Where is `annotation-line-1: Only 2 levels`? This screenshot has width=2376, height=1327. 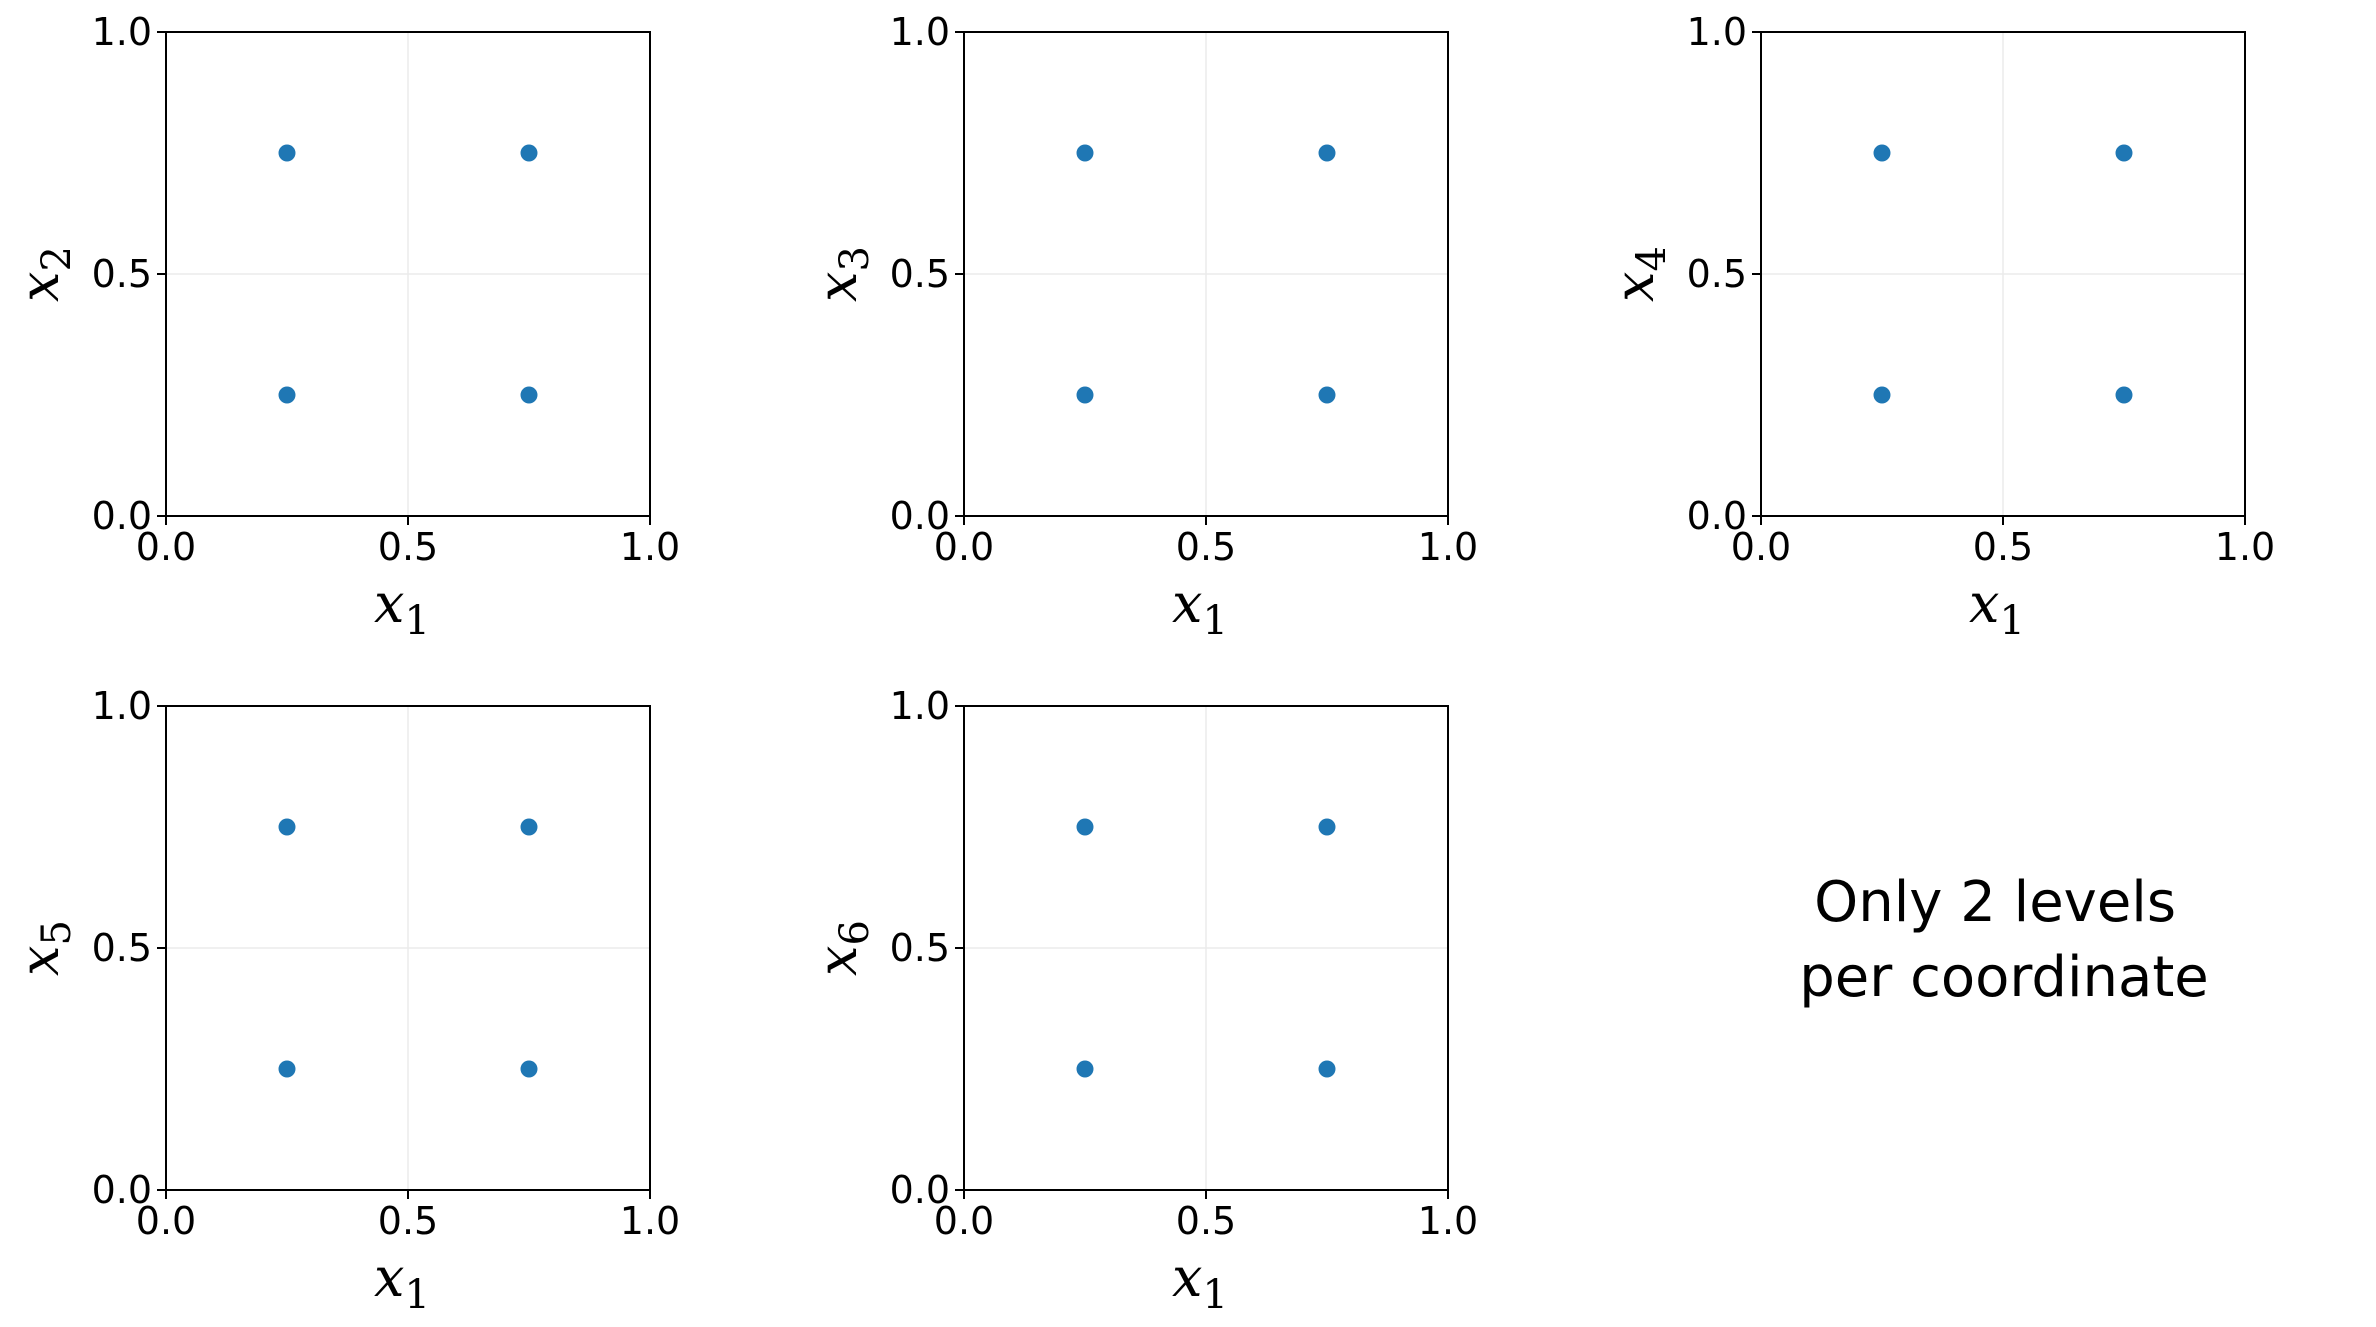 annotation-line-1: Only 2 levels is located at coordinates (1995, 902).